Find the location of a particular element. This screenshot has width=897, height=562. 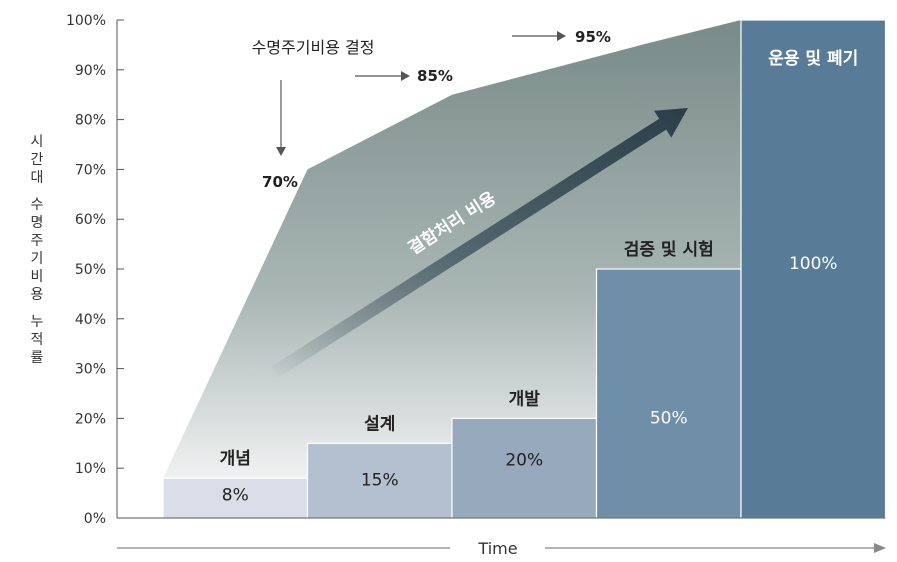

bar-stage-label: 개념 is located at coordinates (235, 458).